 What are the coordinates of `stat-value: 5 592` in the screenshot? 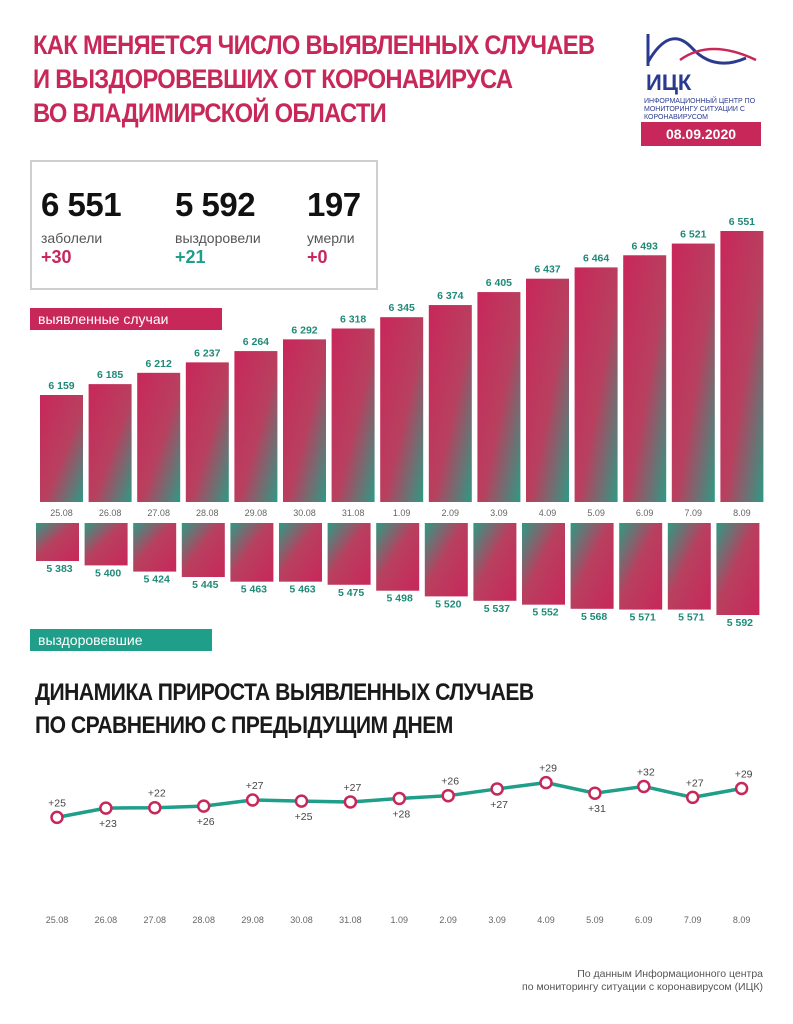 It's located at (215, 204).